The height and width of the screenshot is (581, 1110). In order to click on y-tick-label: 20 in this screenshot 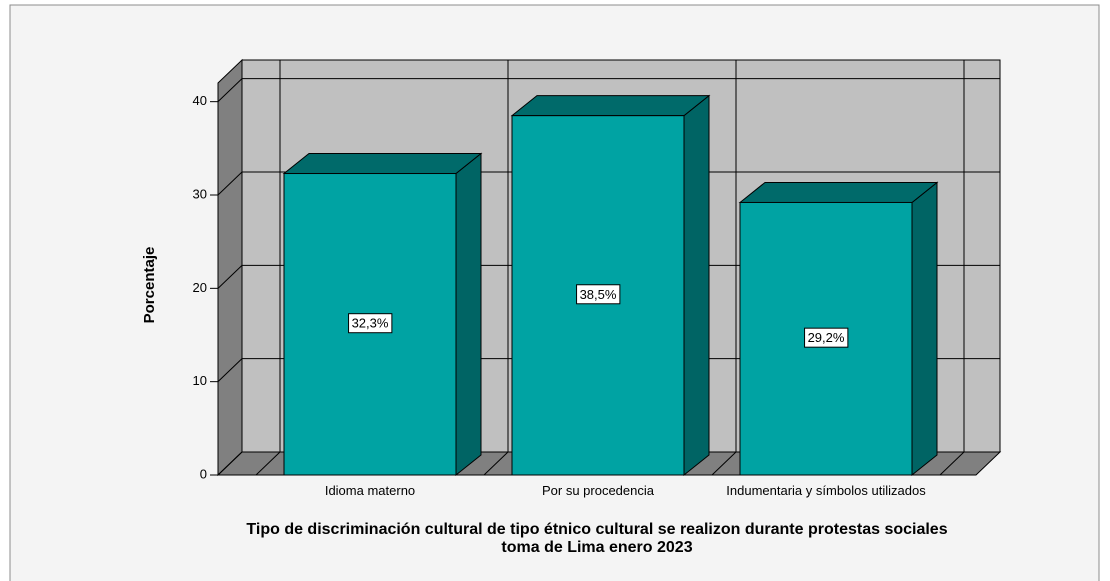, I will do `click(200, 287)`.